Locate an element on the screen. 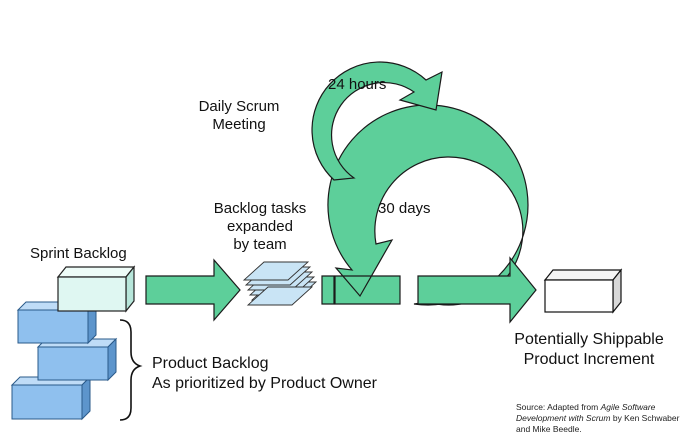  sprint-loop-arrow is located at coordinates (428, 205).